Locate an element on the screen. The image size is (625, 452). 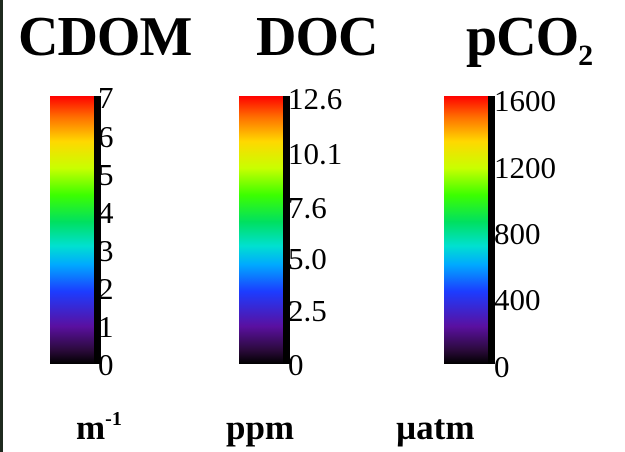
doc-colorbar is located at coordinates (261, 230).